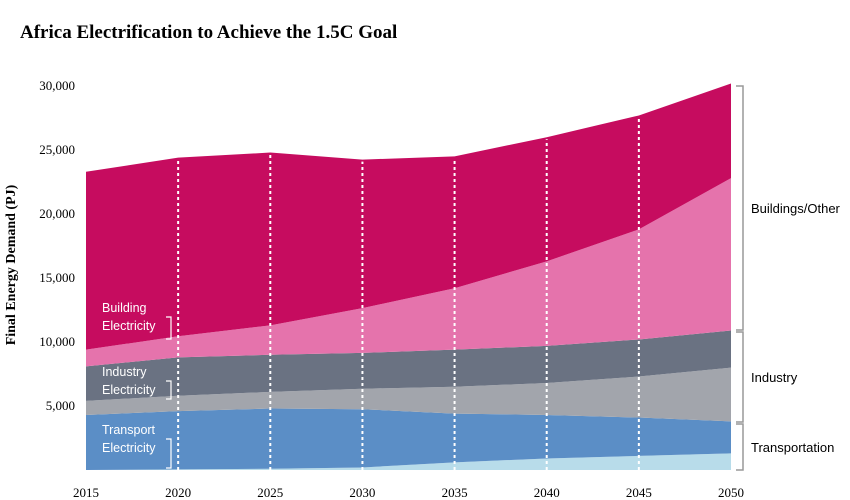  I want to click on area-industry-electricity, so click(408, 394).